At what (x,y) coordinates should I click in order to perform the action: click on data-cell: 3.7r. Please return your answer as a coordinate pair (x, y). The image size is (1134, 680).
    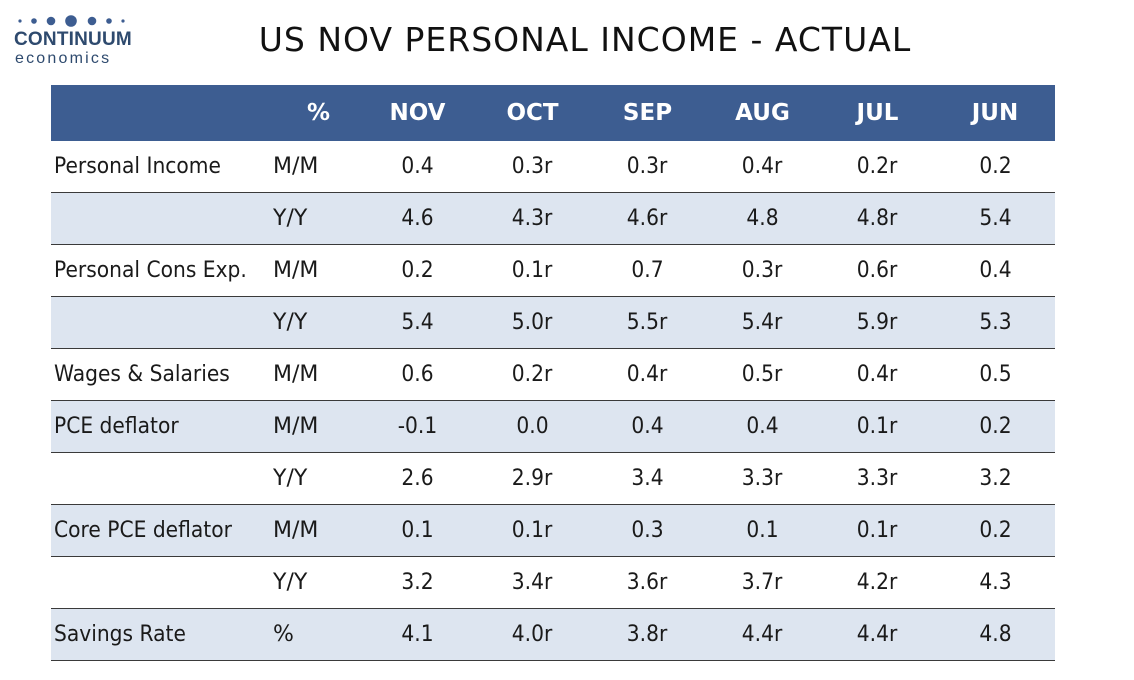
    Looking at the image, I should click on (762, 582).